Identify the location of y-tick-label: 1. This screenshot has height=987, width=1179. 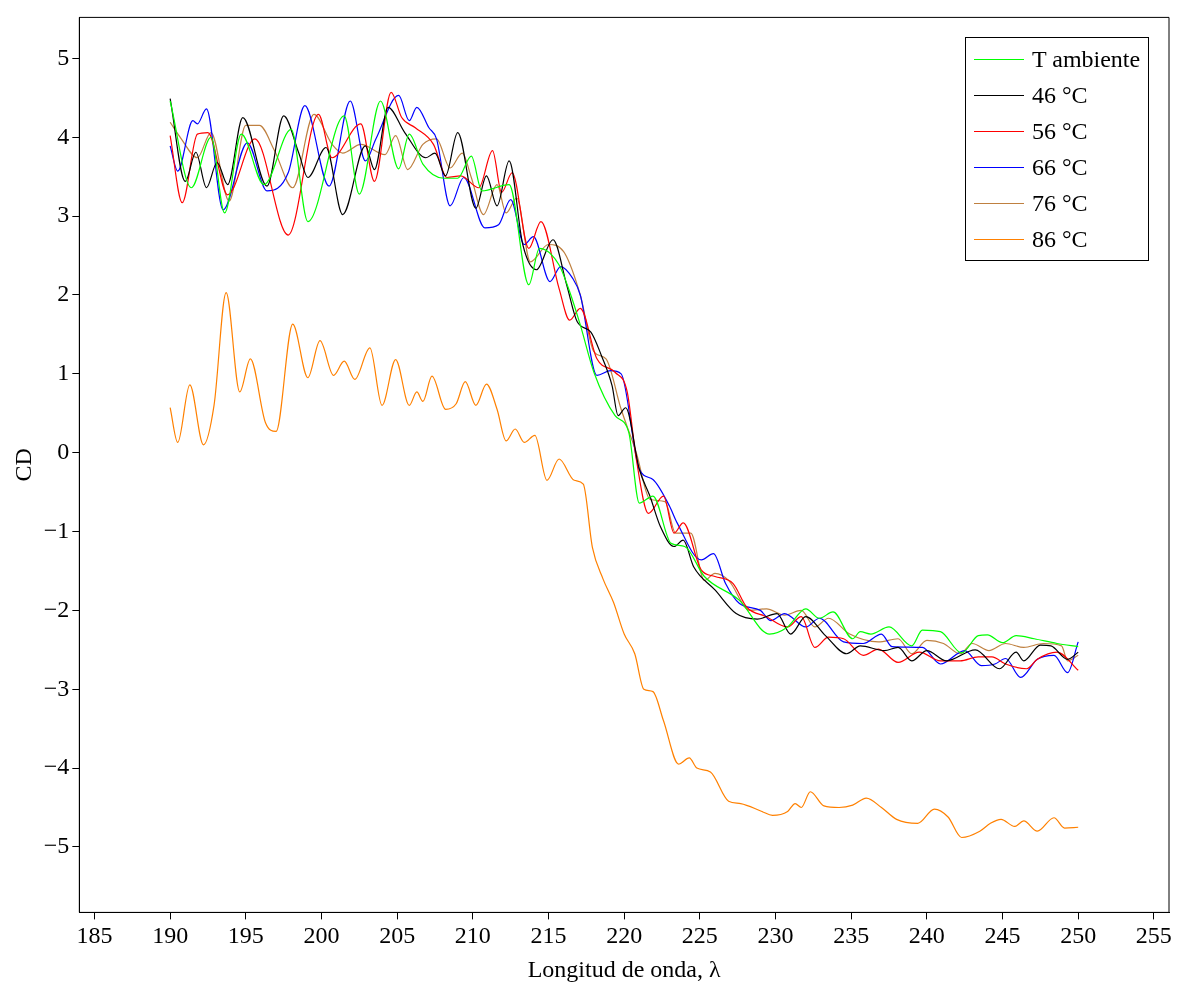
(63, 372).